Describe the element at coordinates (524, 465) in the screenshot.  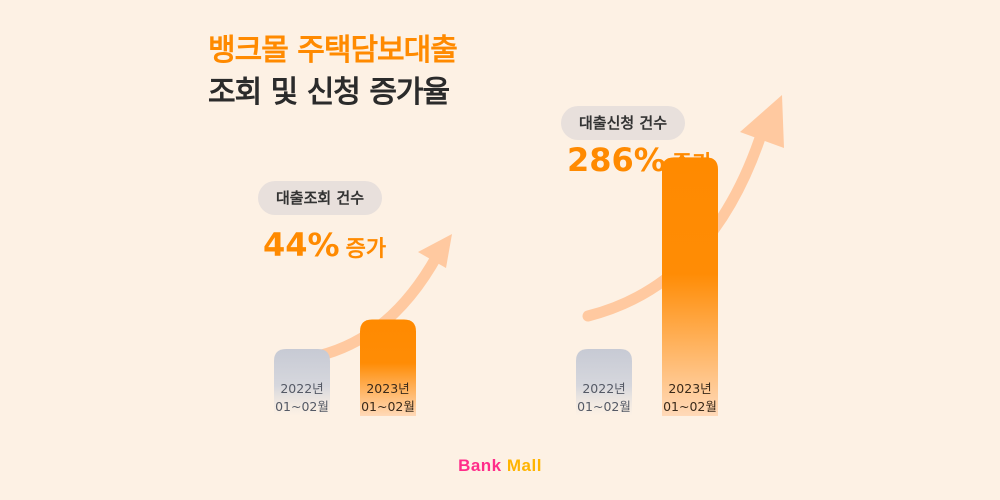
I see `logo-word-mall: Mall` at that location.